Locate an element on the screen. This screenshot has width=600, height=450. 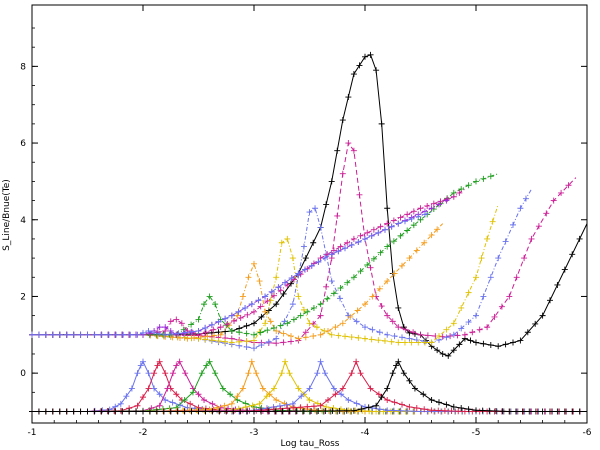
y-tick-label: 0 is located at coordinates (23, 374).